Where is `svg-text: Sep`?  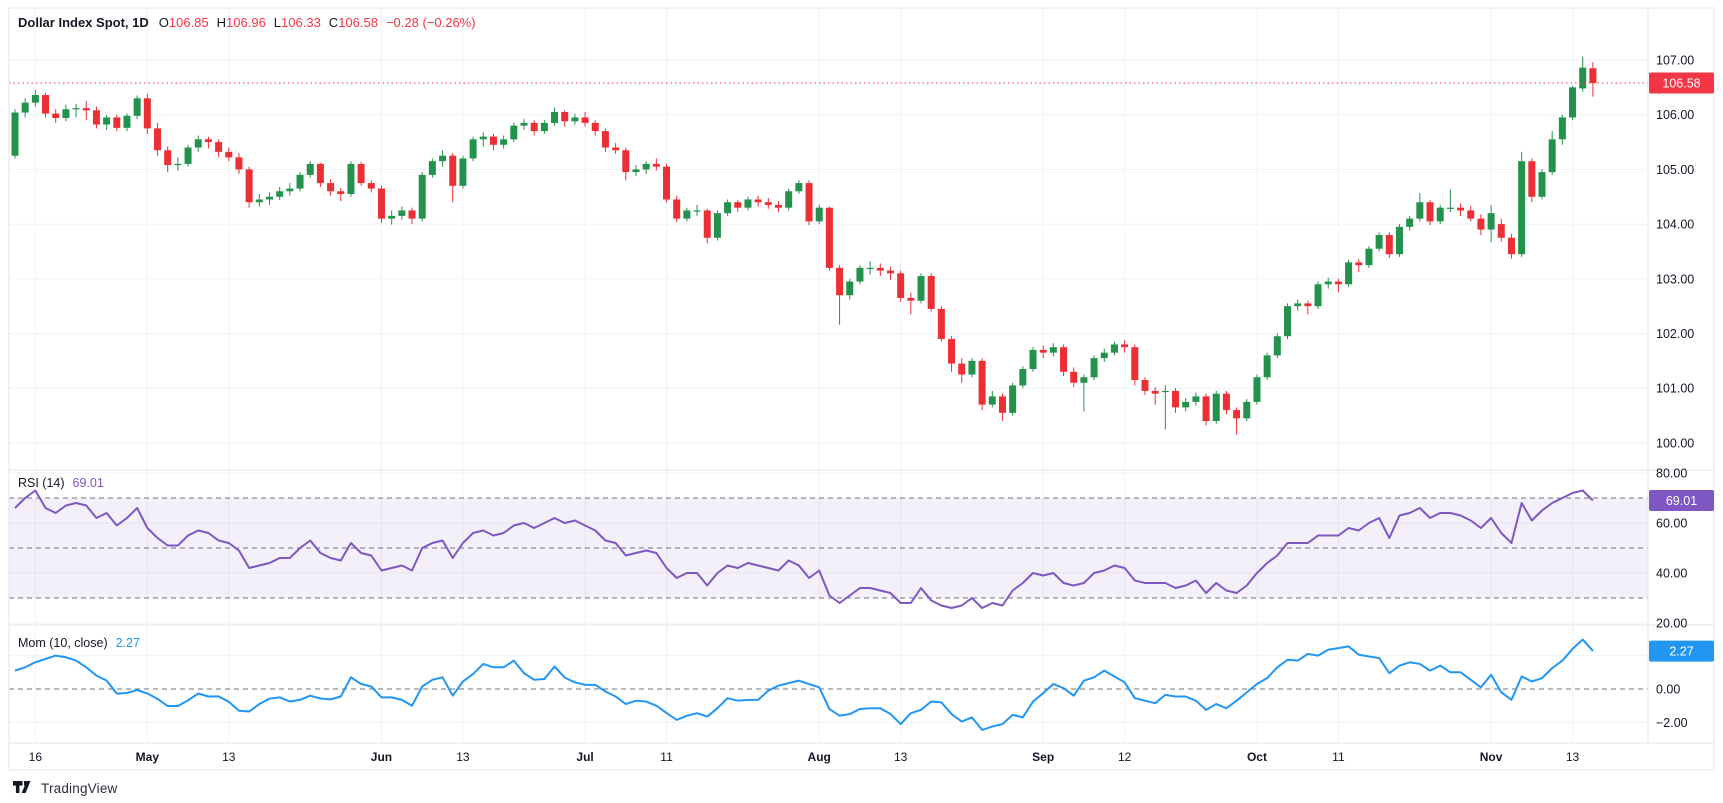
svg-text: Sep is located at coordinates (1043, 757).